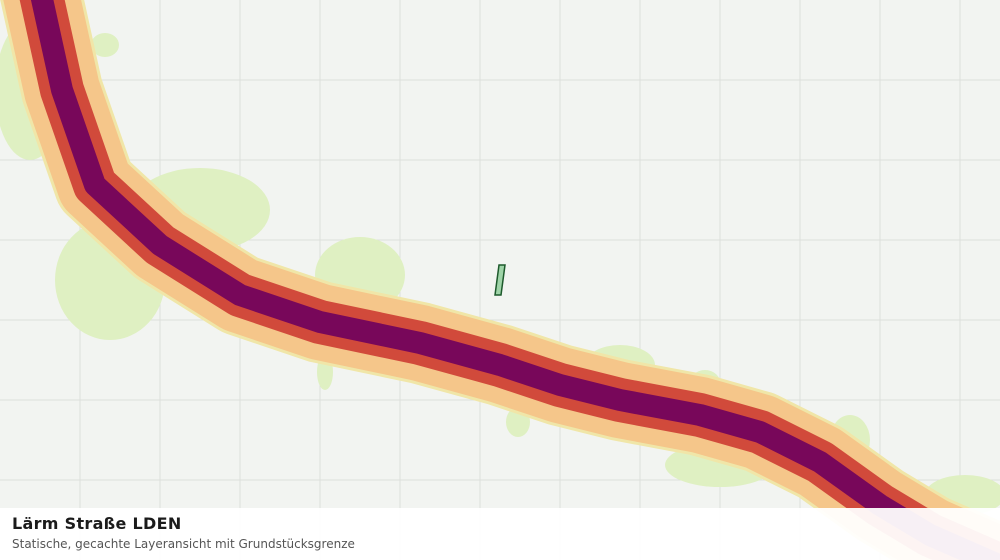  Describe the element at coordinates (97, 523) in the screenshot. I see `layer-title: Lärm Straße LDEN` at that location.